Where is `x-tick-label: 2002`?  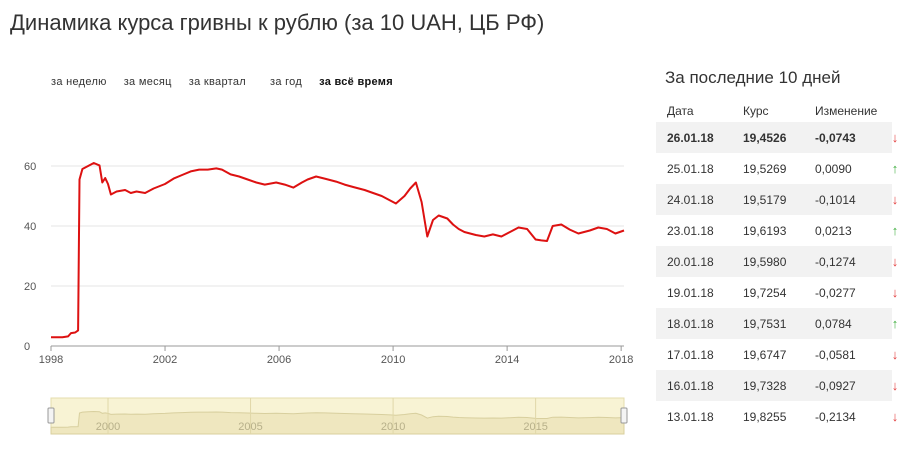
x-tick-label: 2002 is located at coordinates (165, 360).